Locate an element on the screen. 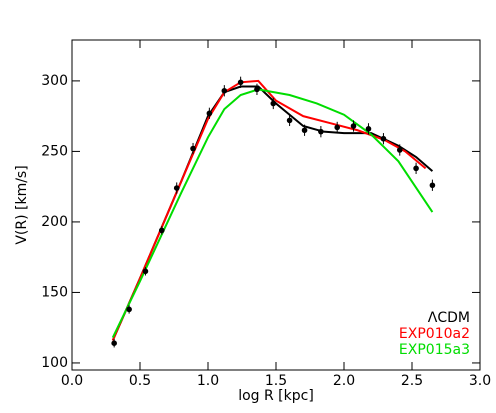 The height and width of the screenshot is (413, 496). legend-entry: EXP010a2 is located at coordinates (434, 334).